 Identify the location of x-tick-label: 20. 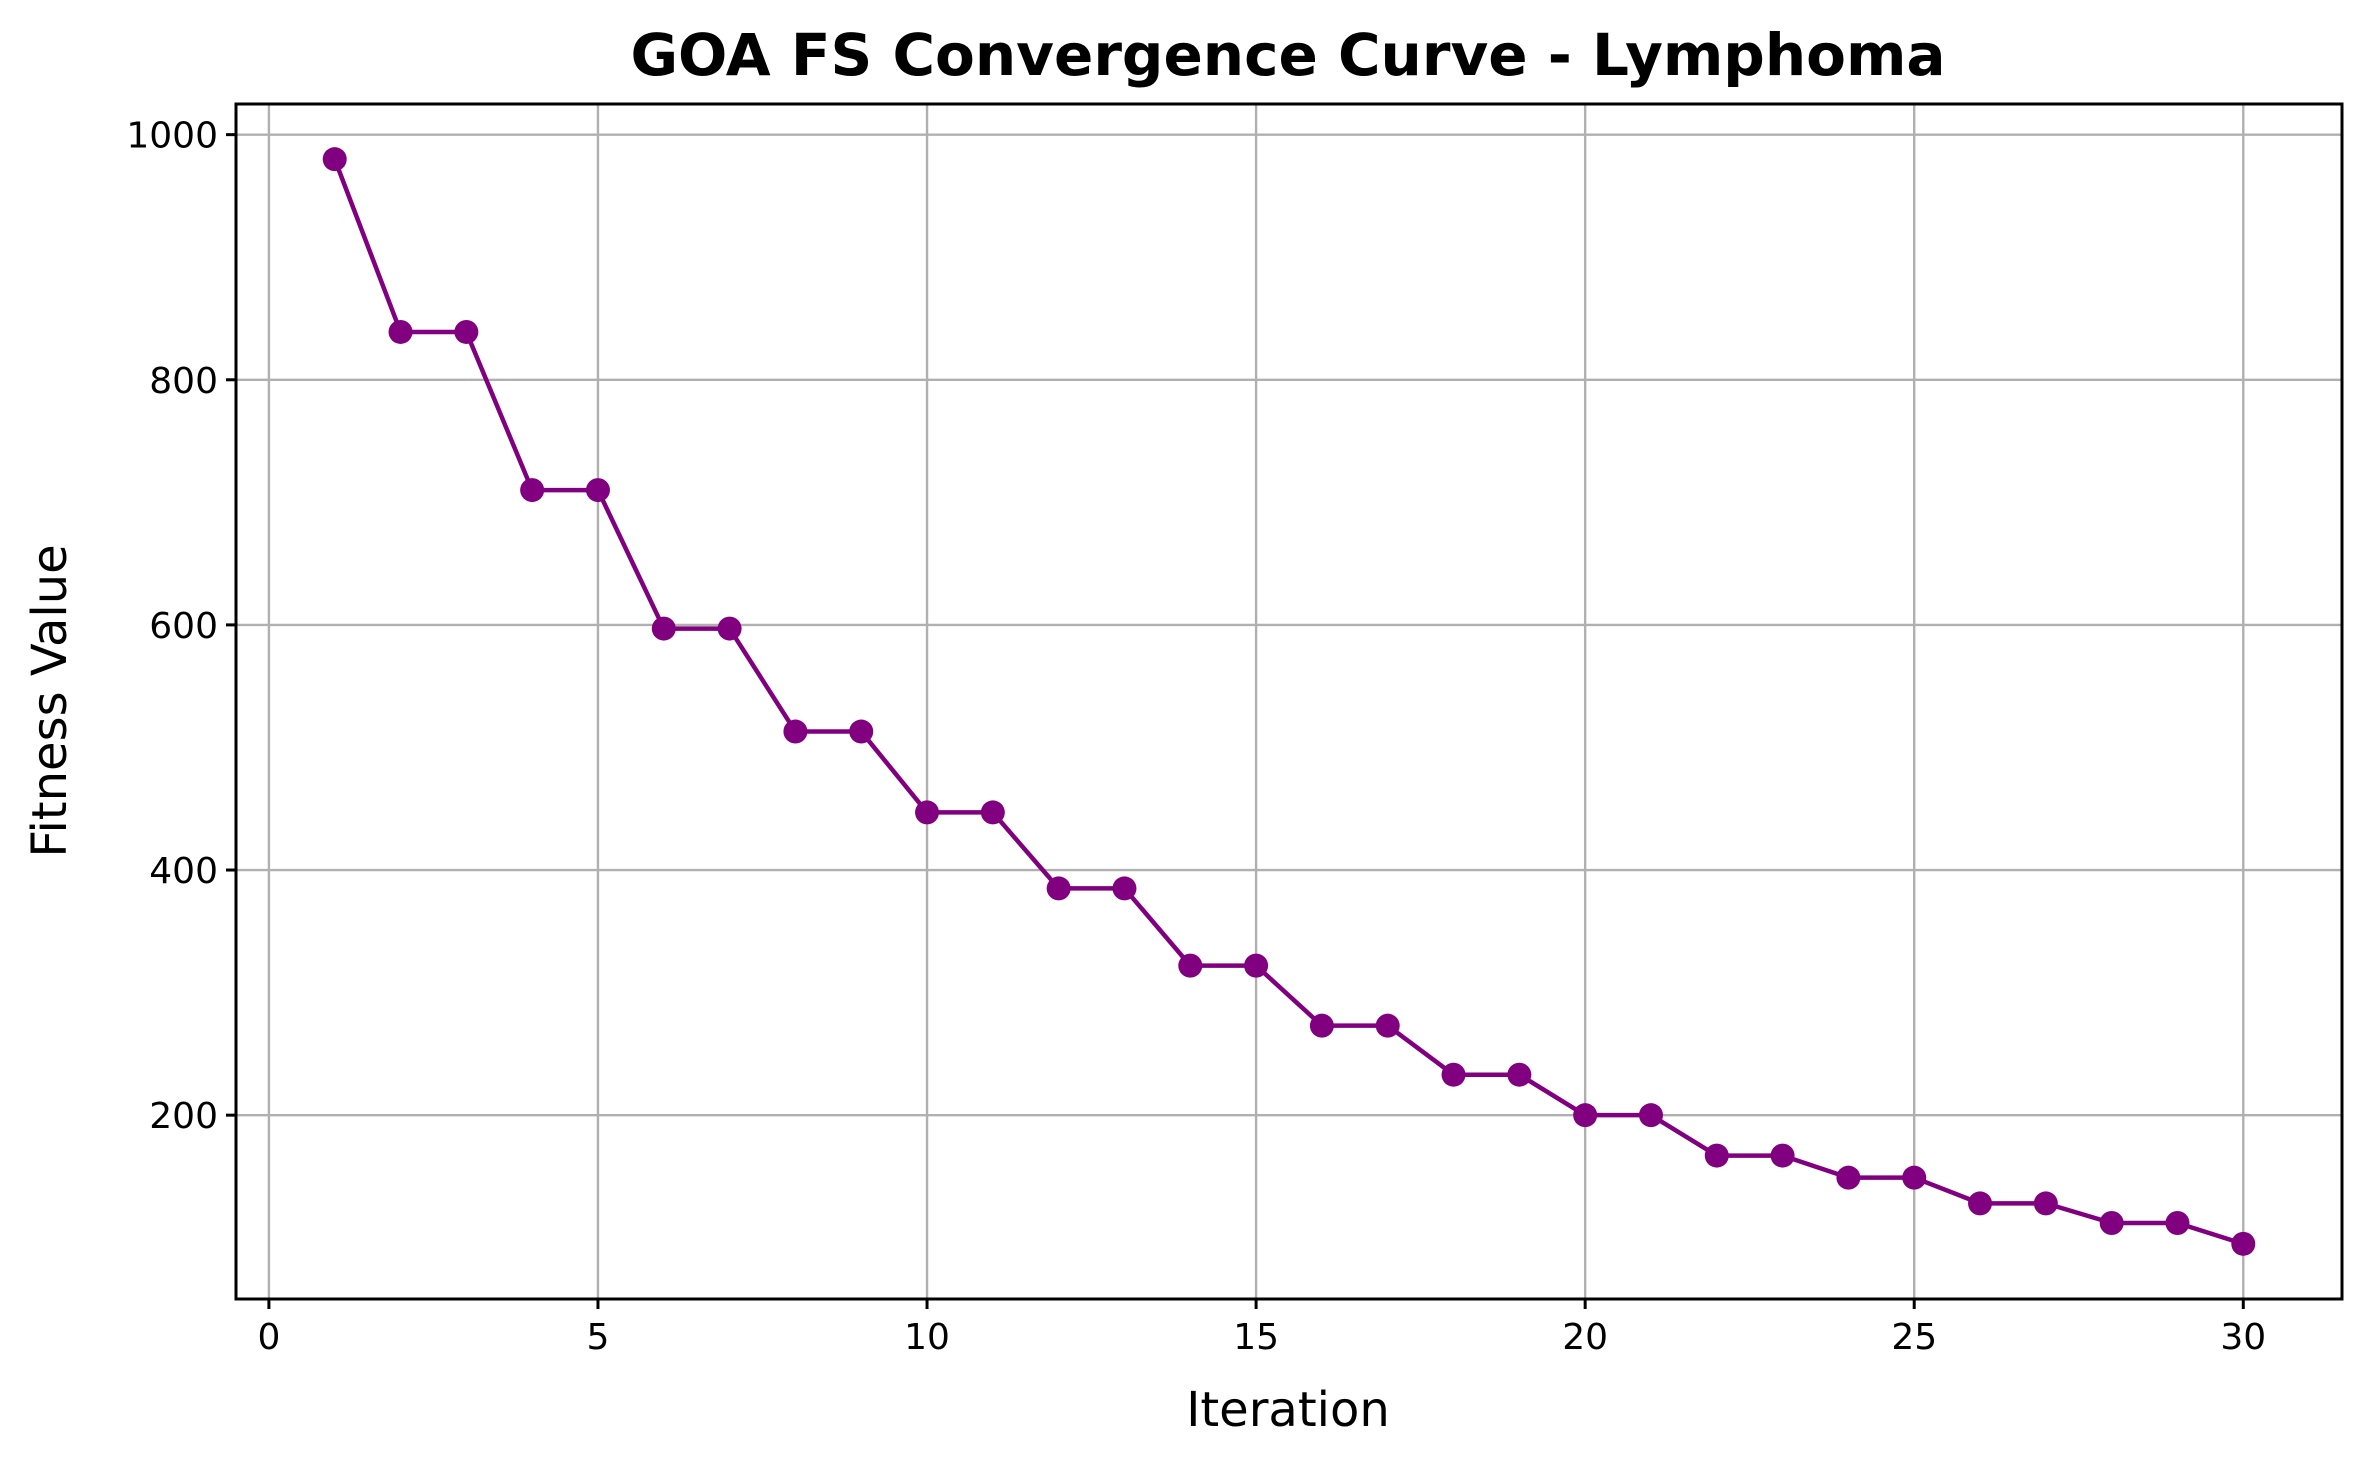
(1585, 1337).